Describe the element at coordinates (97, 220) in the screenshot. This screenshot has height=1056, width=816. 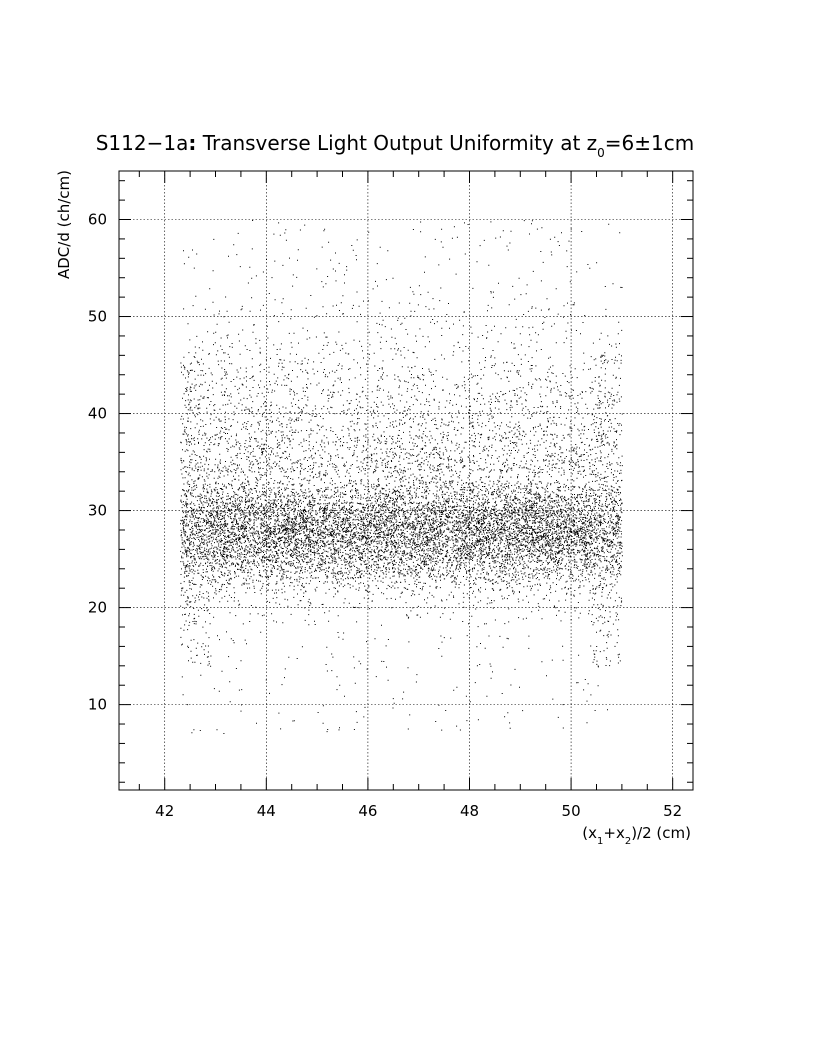
I see `y-tick-label: 60` at that location.